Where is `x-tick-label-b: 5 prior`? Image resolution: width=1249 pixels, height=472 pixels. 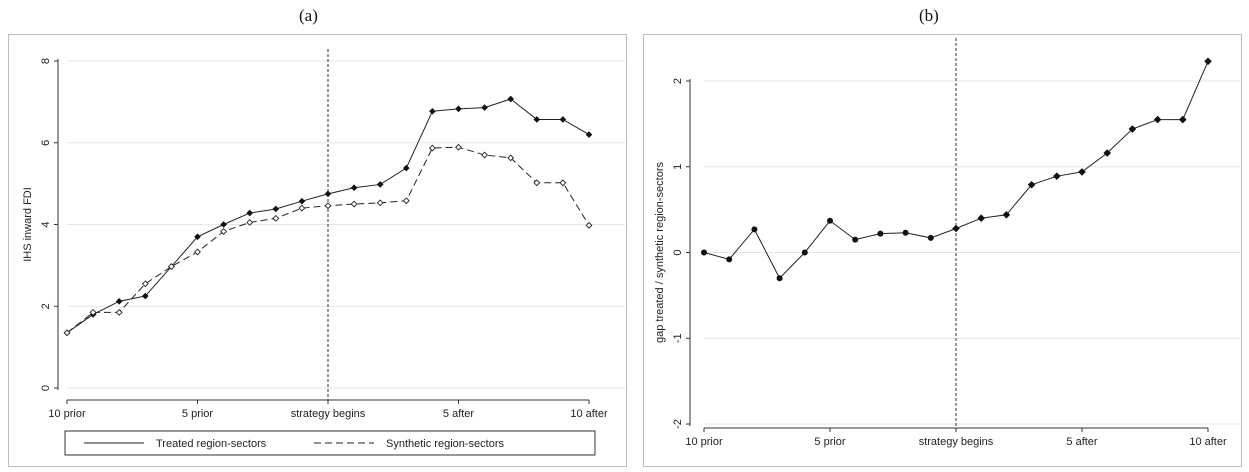 x-tick-label-b: 5 prior is located at coordinates (830, 442).